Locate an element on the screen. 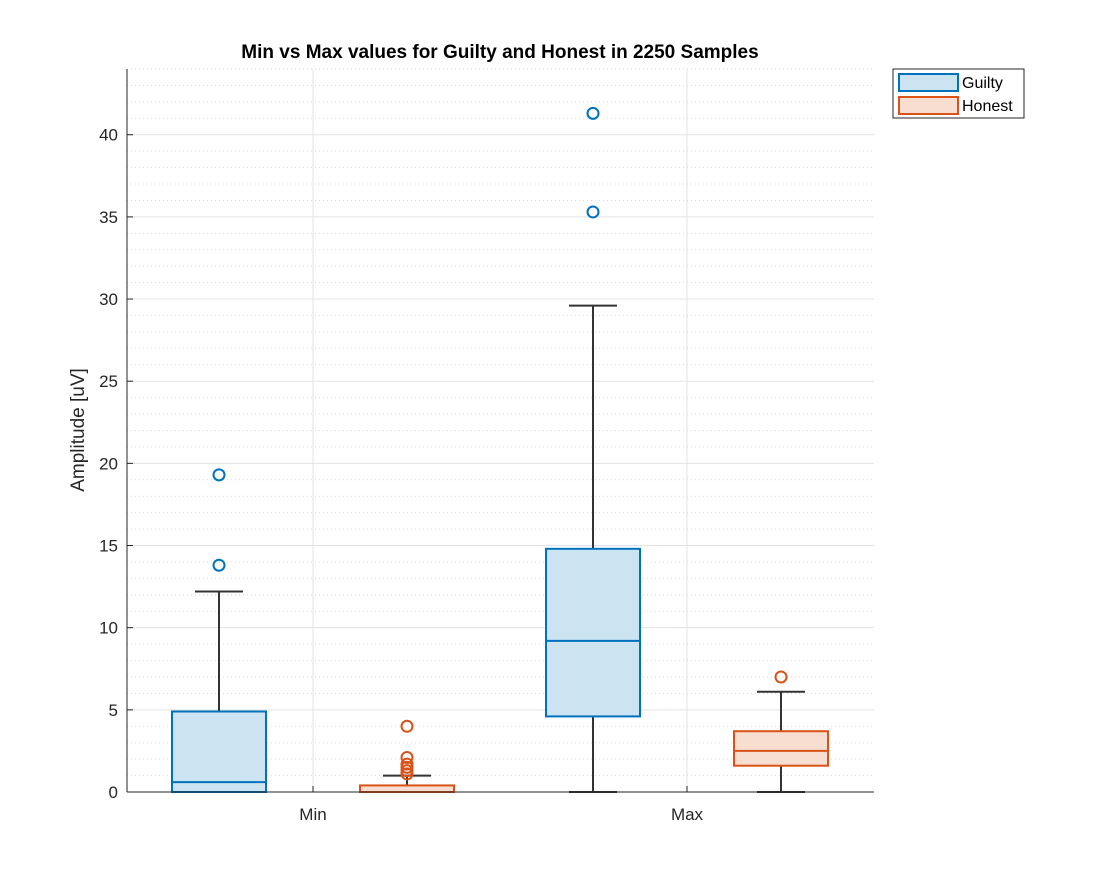 The width and height of the screenshot is (1117, 890). y-tick-label: 15 is located at coordinates (108, 546).